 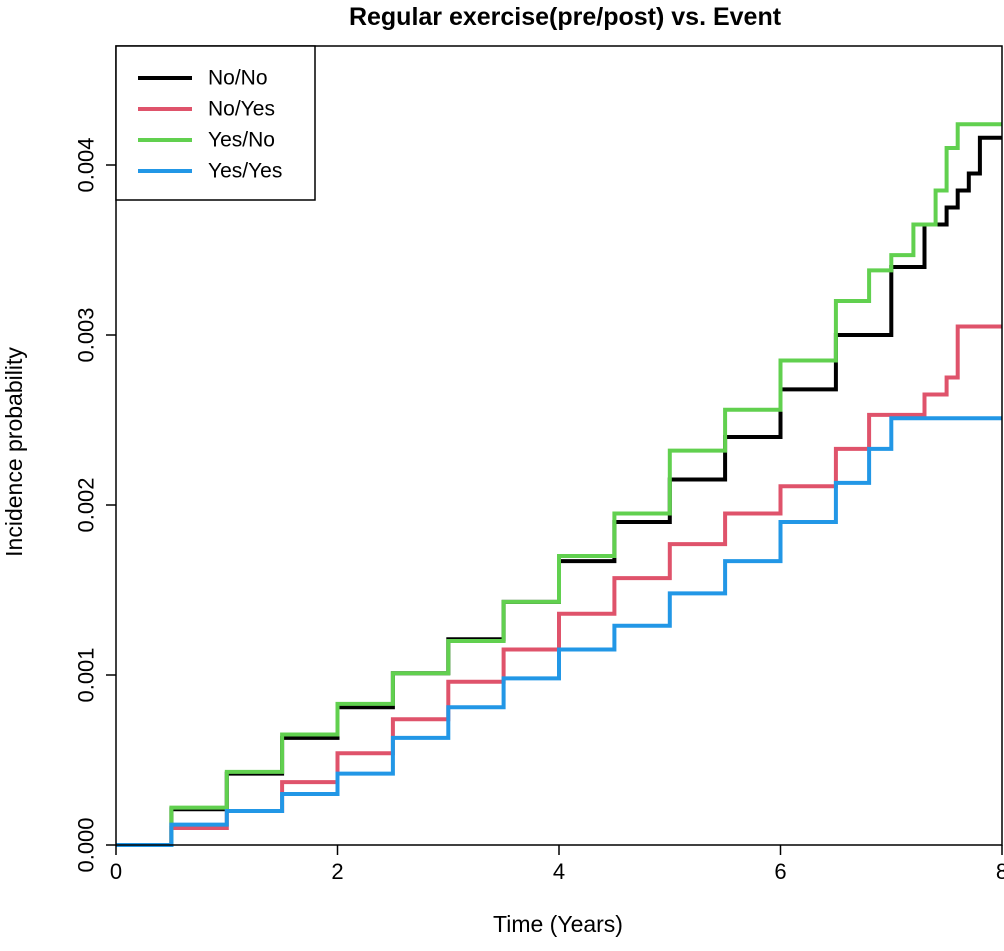 I want to click on legend: No/No No/Yes Yes/No Yes/Yes, so click(x=215, y=123).